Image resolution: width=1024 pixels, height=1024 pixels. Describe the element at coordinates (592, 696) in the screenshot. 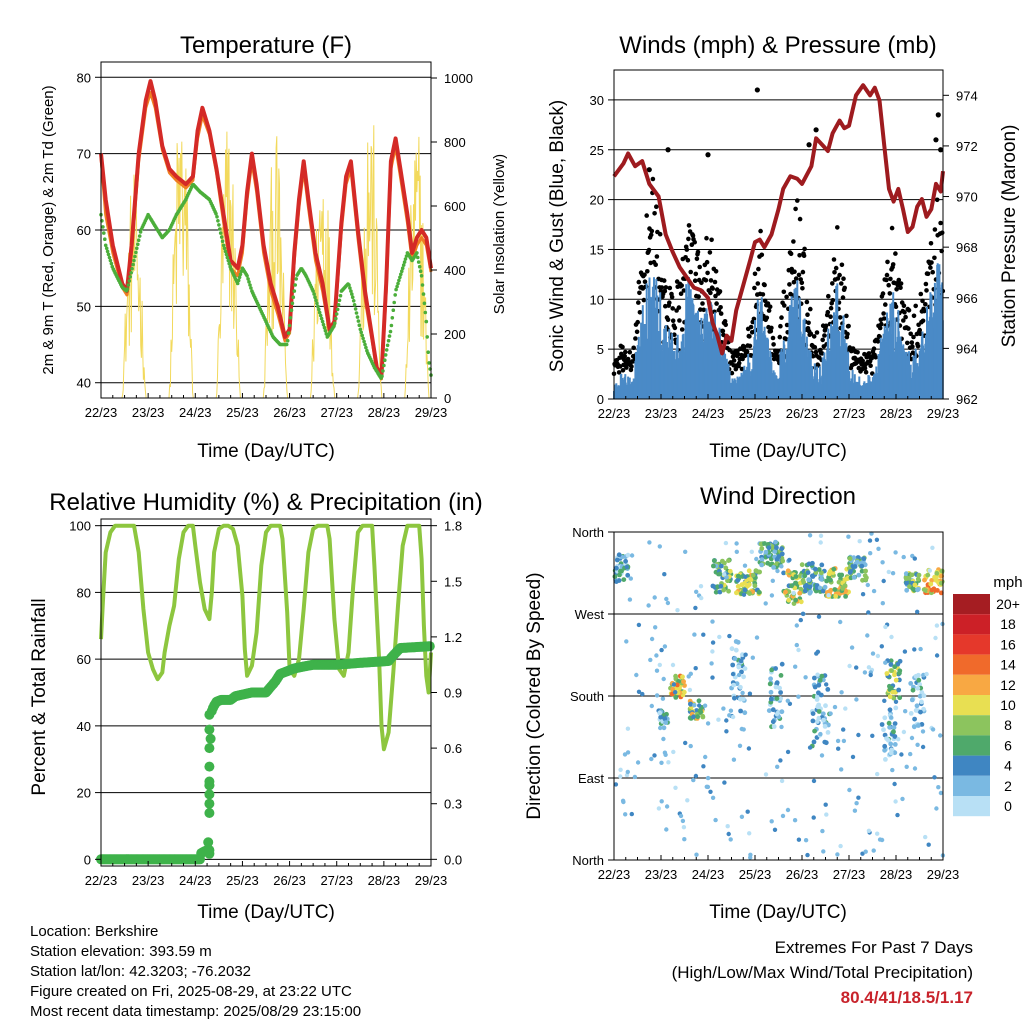

I see `direction-y-ticks: North East South West North` at that location.